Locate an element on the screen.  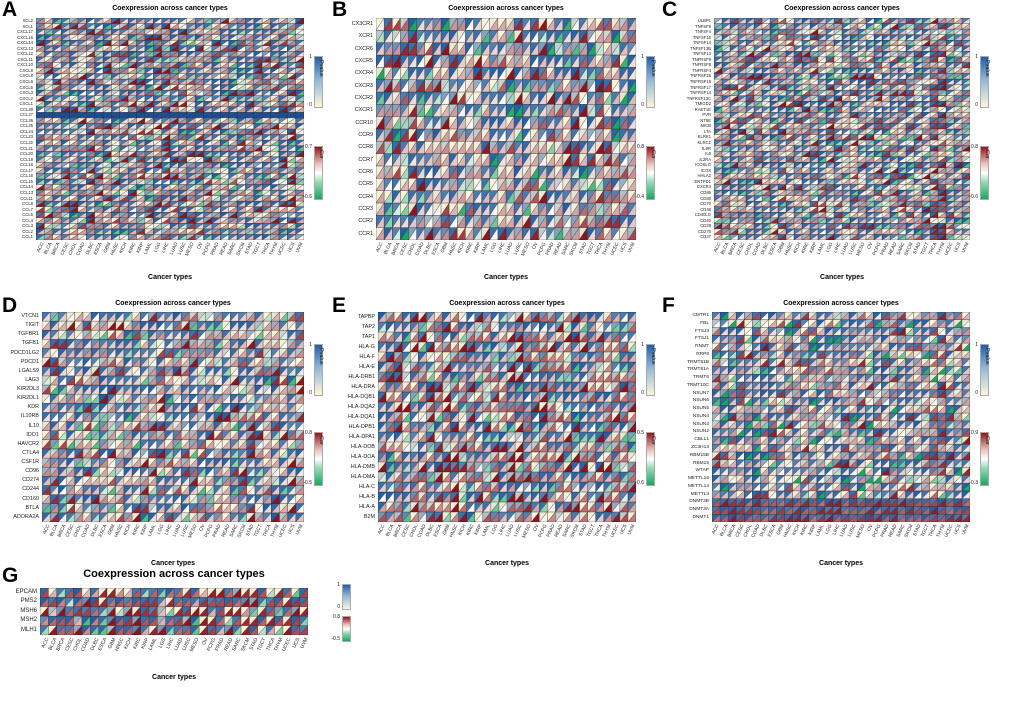
gene-label: RAET1E is located at coordinates (702, 109).